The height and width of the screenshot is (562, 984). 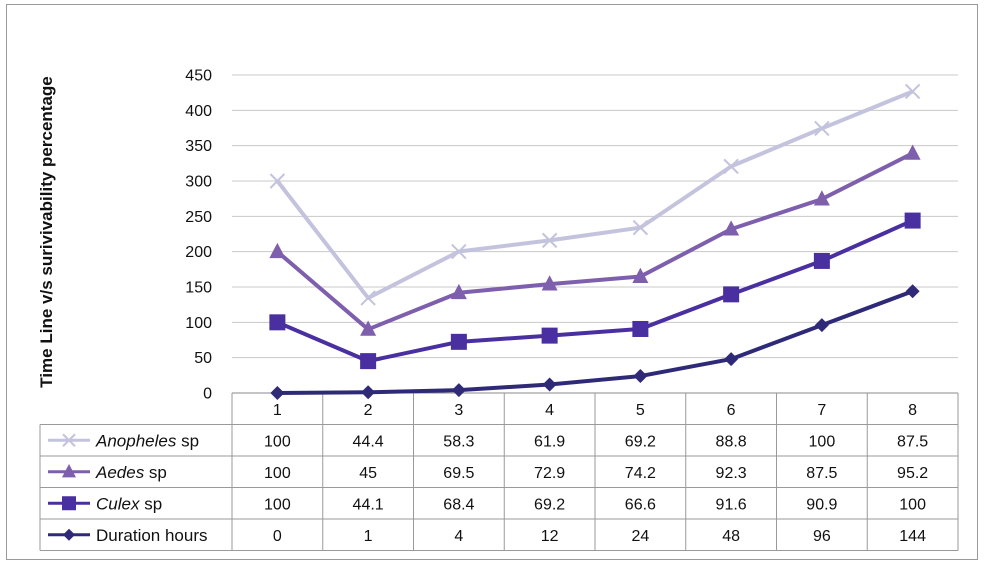 I want to click on x-tick-label: 7, so click(x=821, y=410).